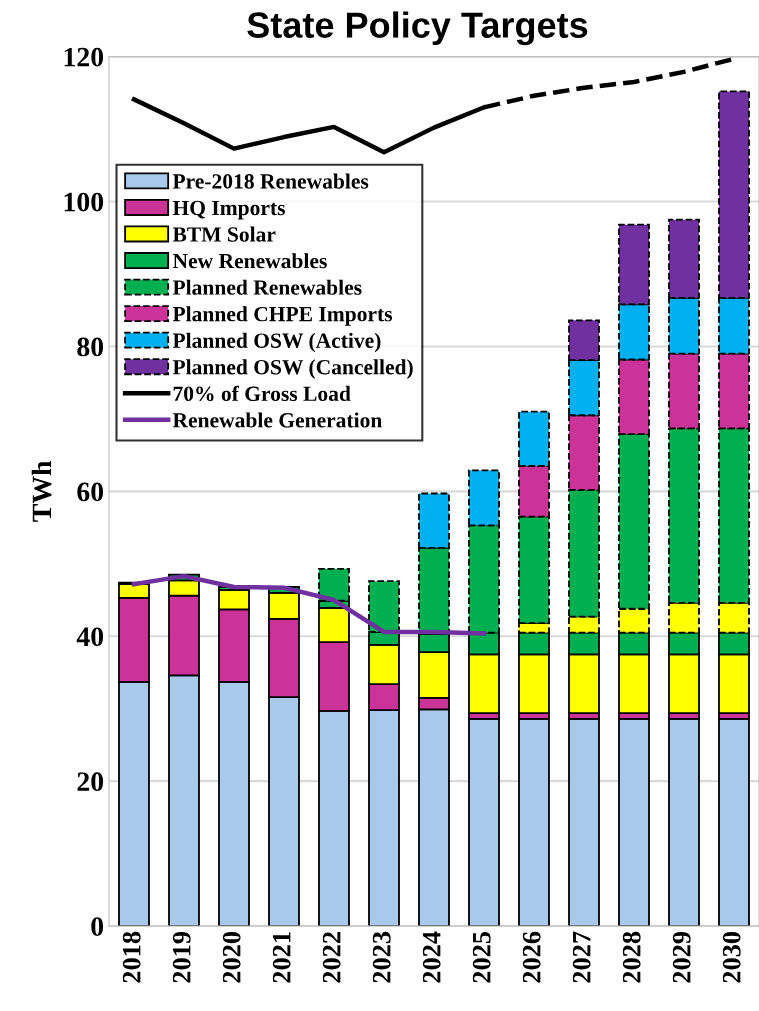 This screenshot has height=1011, width=759. Describe the element at coordinates (90, 637) in the screenshot. I see `y-tick-label: 40` at that location.